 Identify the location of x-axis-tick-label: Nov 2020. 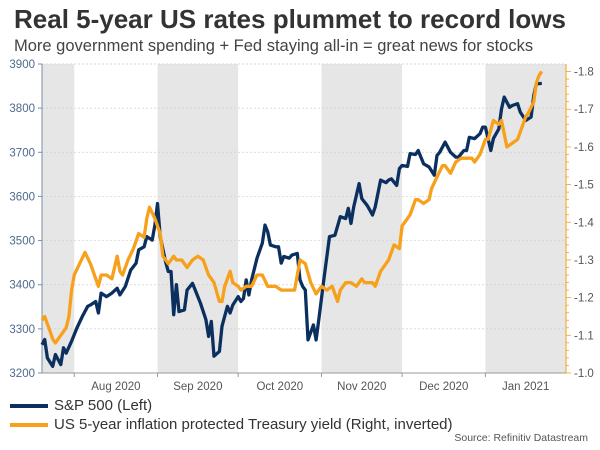
(361, 387).